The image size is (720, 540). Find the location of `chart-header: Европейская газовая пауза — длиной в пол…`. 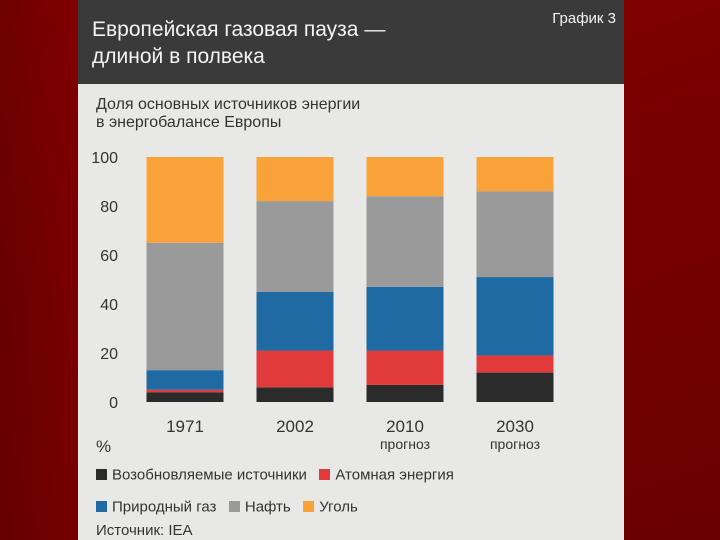

chart-header: Европейская газовая пауза — длиной в пол… is located at coordinates (351, 42).